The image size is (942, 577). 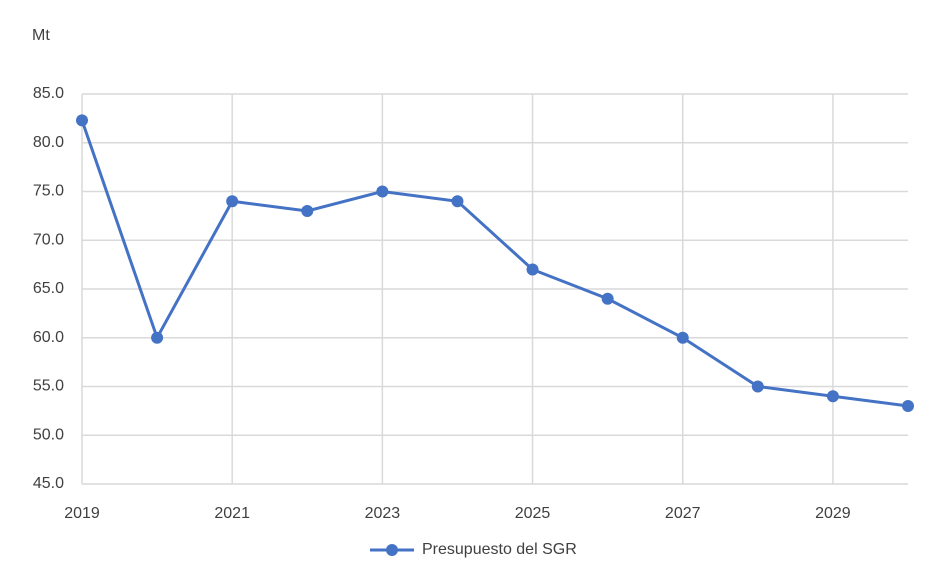 I want to click on x-tick-label: 2023, so click(x=383, y=513).